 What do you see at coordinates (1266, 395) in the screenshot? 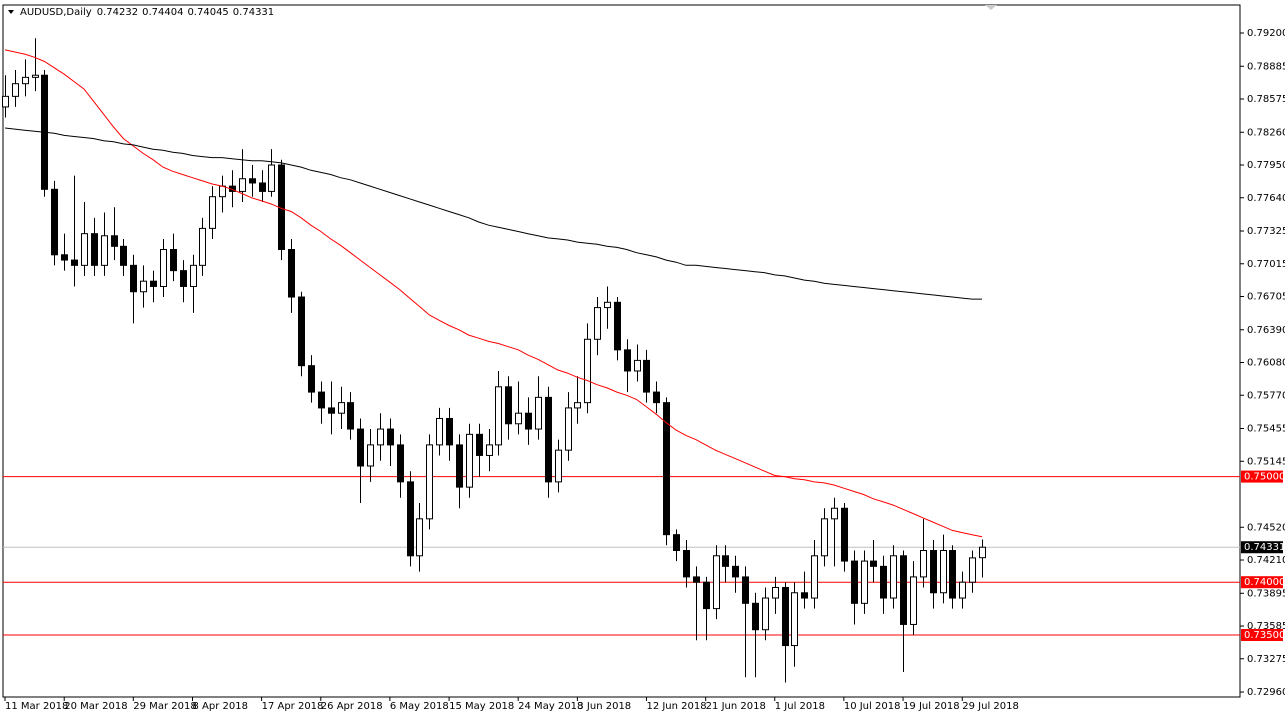
I see `y-tick-label: 0.75770` at bounding box center [1266, 395].